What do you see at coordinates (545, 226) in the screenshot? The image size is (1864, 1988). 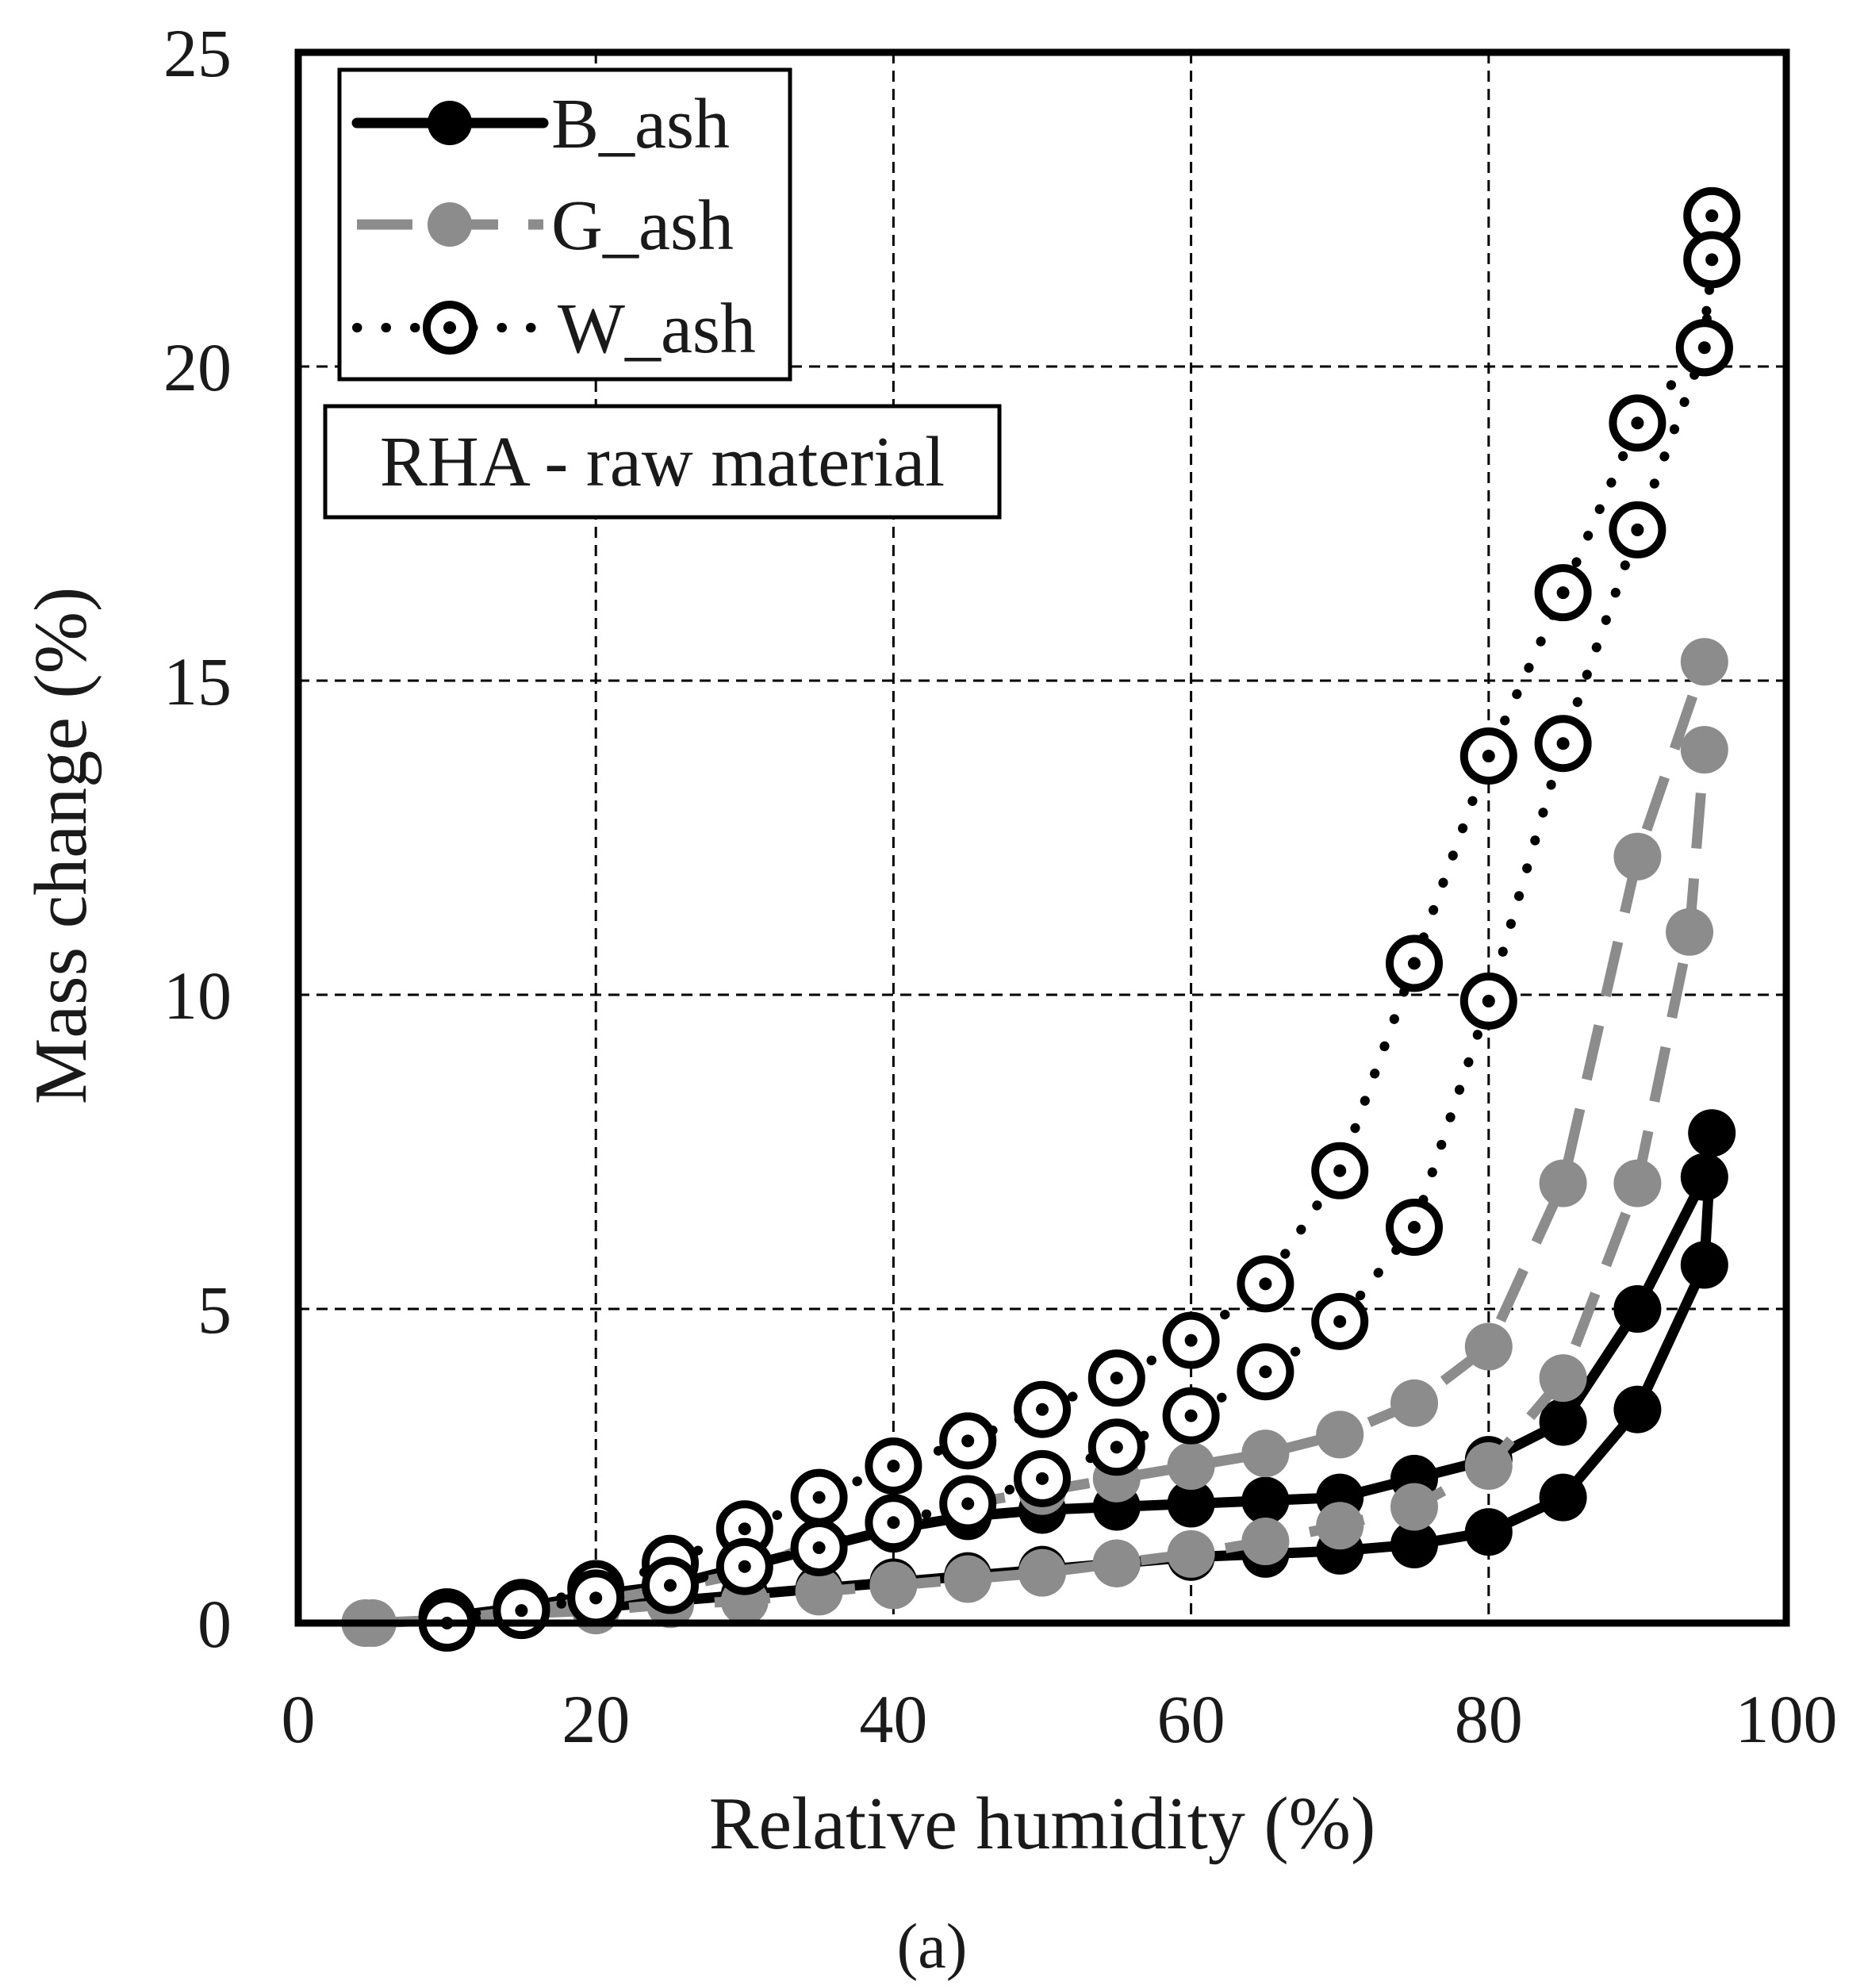 I see `legend-item-g-ash: G_ash` at bounding box center [545, 226].